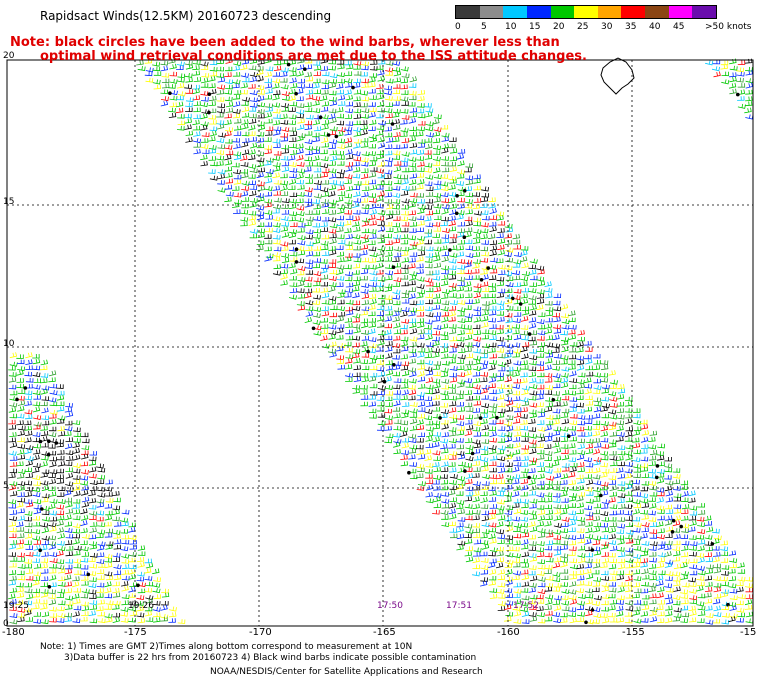  What do you see at coordinates (458, 27) in the screenshot?
I see `colorbar-label: 0` at bounding box center [458, 27].